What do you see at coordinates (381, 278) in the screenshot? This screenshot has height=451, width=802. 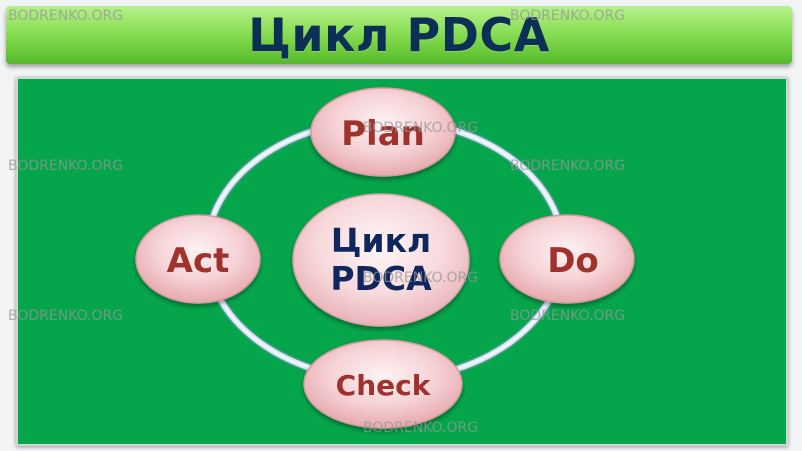 I see `center-label-line2: PDCA` at bounding box center [381, 278].